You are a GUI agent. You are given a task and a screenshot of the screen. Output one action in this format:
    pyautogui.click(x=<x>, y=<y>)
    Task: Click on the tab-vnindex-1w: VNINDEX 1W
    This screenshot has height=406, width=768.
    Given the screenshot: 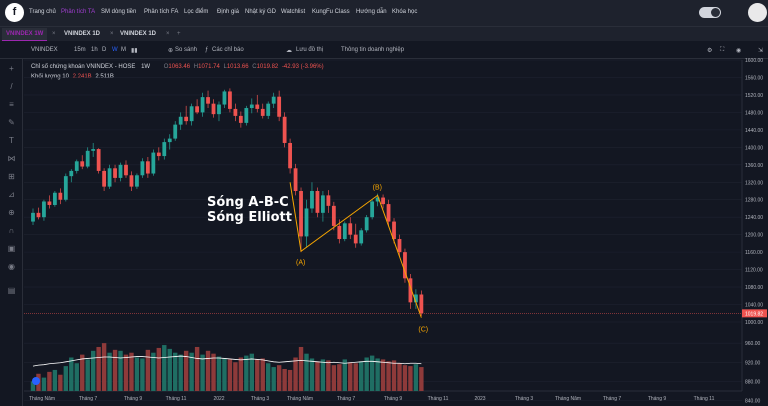 What is the action you would take?
    pyautogui.click(x=25, y=34)
    